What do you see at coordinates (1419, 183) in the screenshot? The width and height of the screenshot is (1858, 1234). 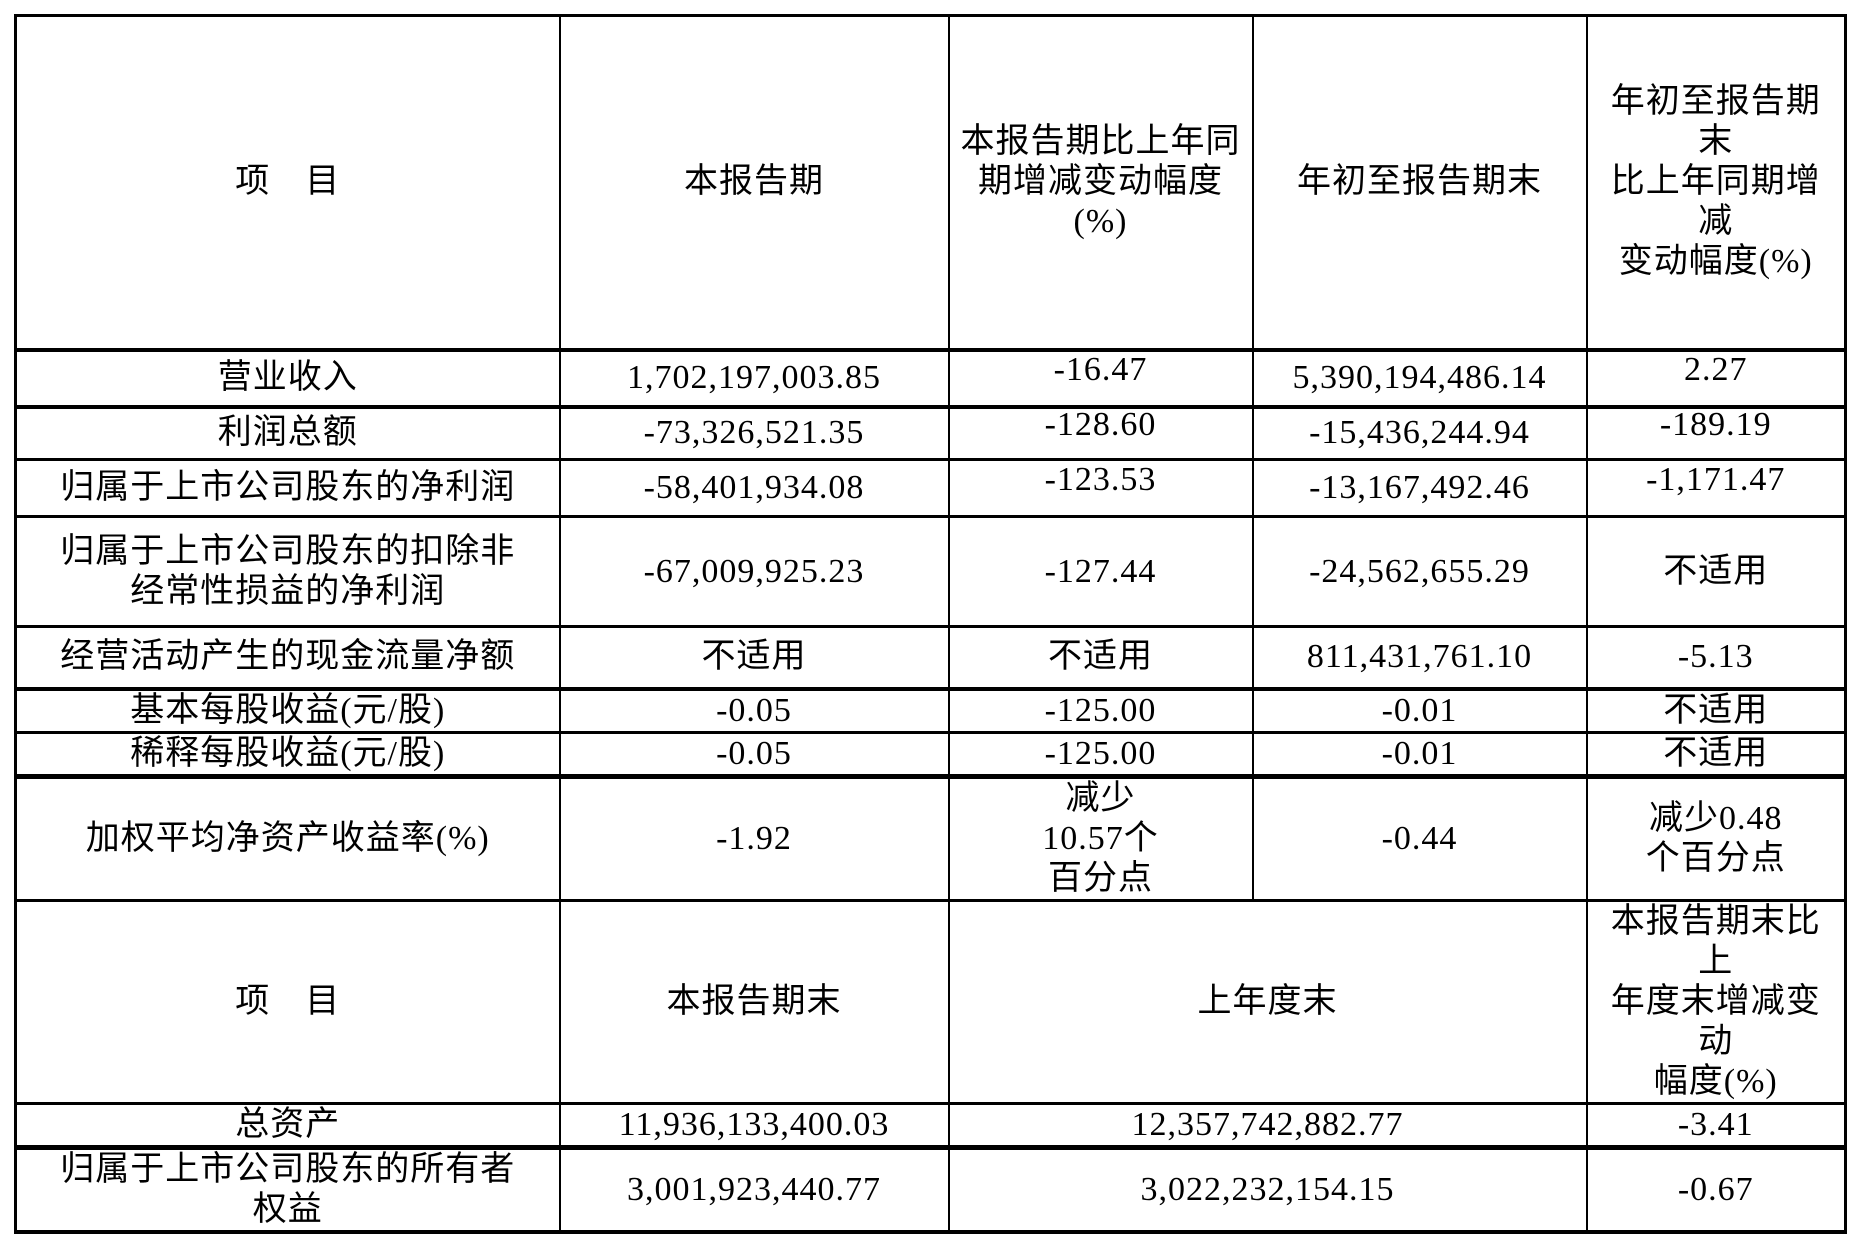 I see `header-ytd: 年初至报告期末` at bounding box center [1419, 183].